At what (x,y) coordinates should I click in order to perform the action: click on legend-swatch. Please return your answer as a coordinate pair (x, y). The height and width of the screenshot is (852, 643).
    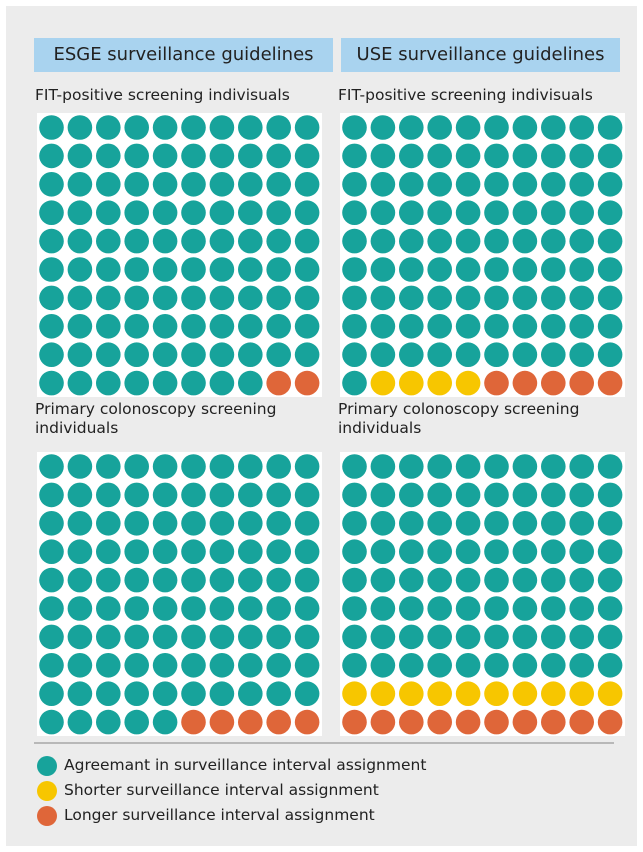
    Looking at the image, I should click on (47, 790).